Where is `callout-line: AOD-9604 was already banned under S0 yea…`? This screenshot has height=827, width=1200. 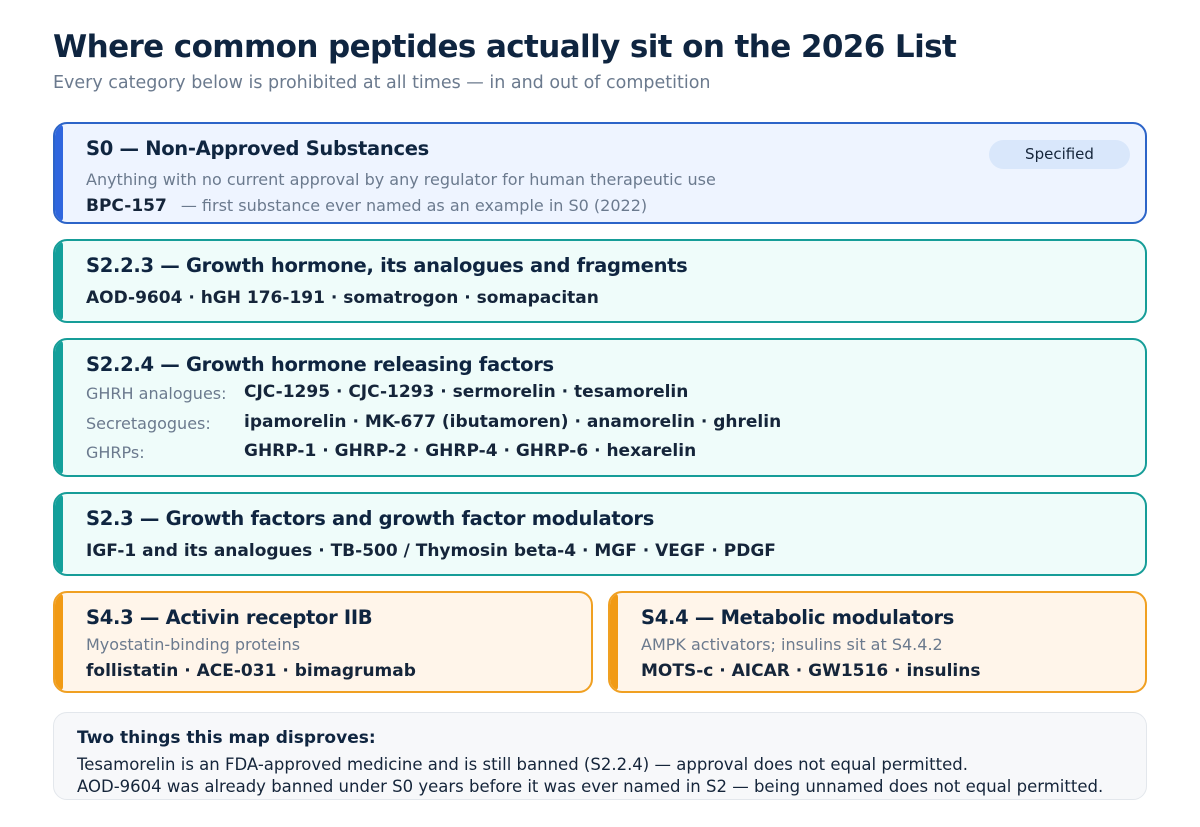 callout-line: AOD-9604 was already banned under S0 yea… is located at coordinates (590, 786).